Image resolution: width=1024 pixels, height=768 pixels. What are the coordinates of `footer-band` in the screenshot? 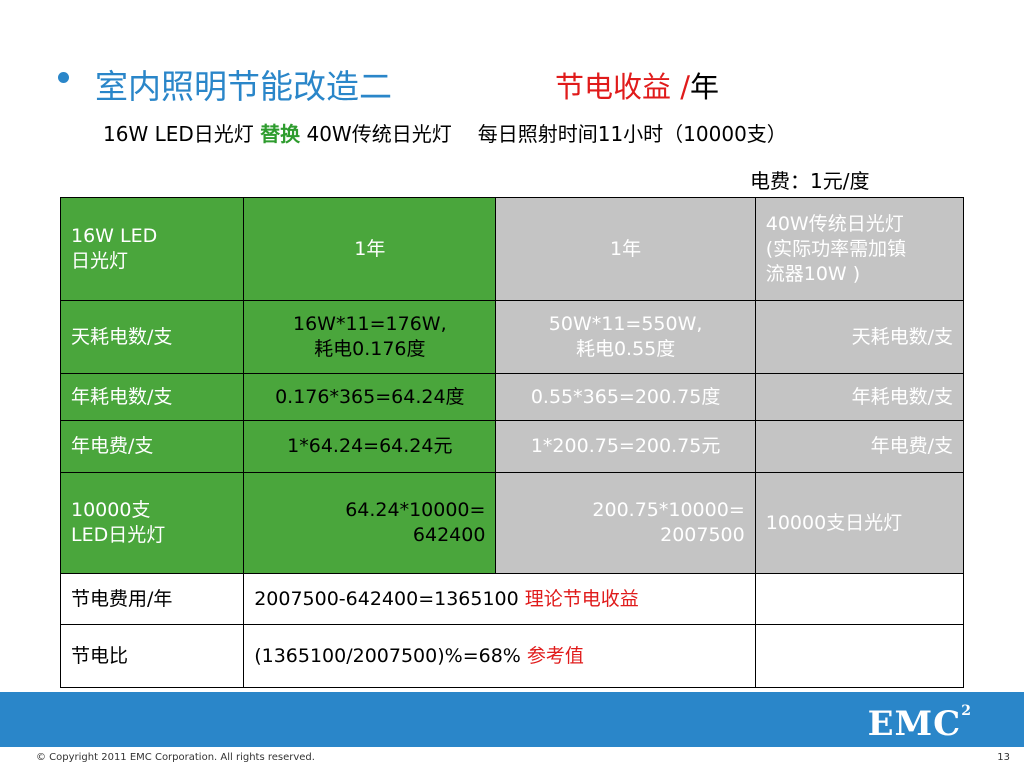 It's located at (512, 719).